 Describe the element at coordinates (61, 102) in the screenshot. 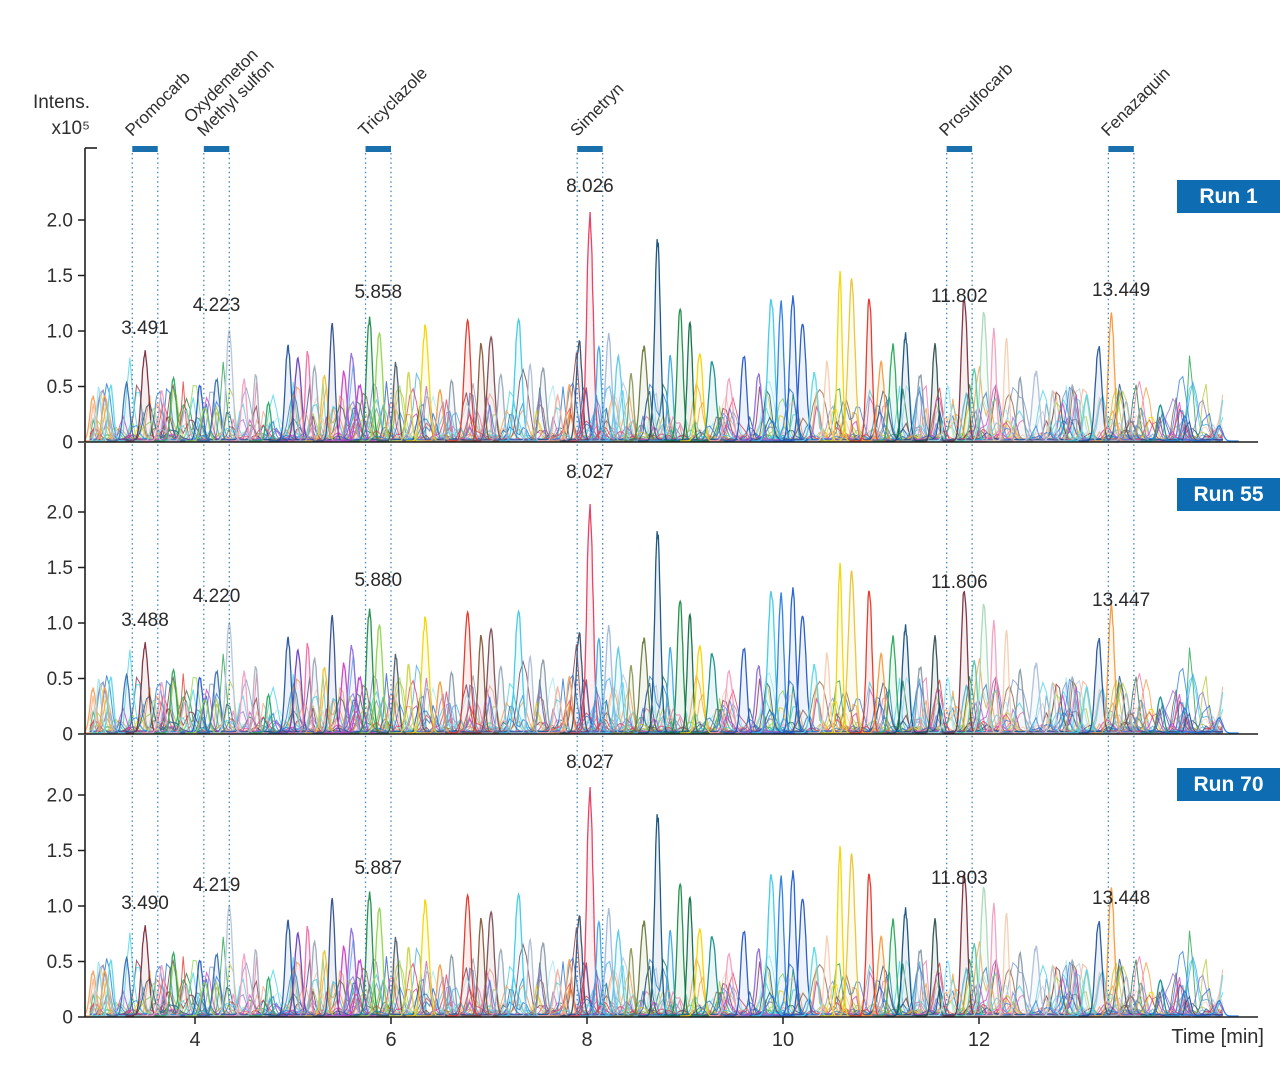

I see `y-axis-label: Intens.` at that location.